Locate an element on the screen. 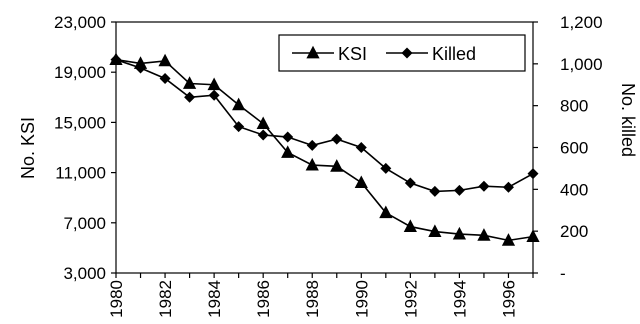 The width and height of the screenshot is (640, 324). y2-tick-label: 400 is located at coordinates (574, 189).